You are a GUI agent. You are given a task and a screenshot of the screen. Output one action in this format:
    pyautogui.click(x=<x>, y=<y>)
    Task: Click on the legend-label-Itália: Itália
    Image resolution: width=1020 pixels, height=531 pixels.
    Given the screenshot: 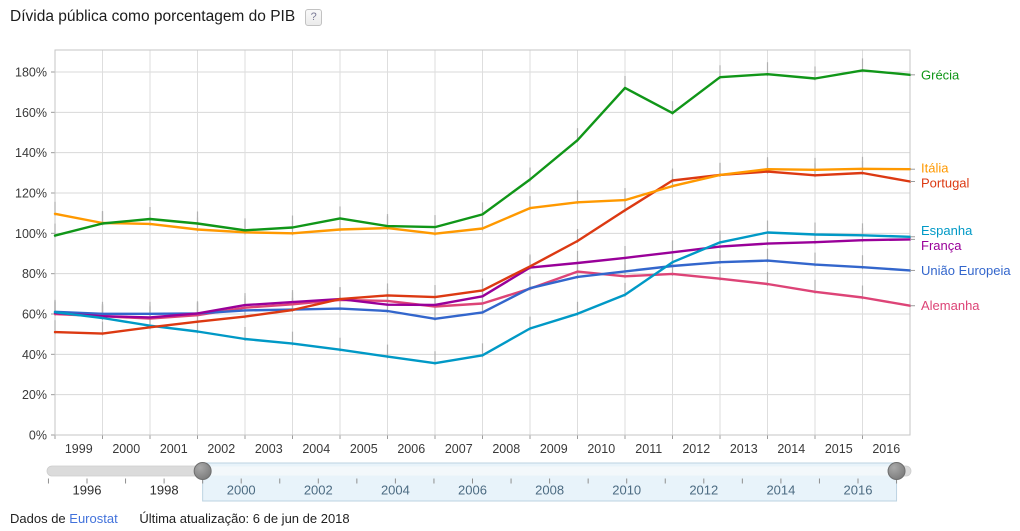 What is the action you would take?
    pyautogui.click(x=935, y=167)
    